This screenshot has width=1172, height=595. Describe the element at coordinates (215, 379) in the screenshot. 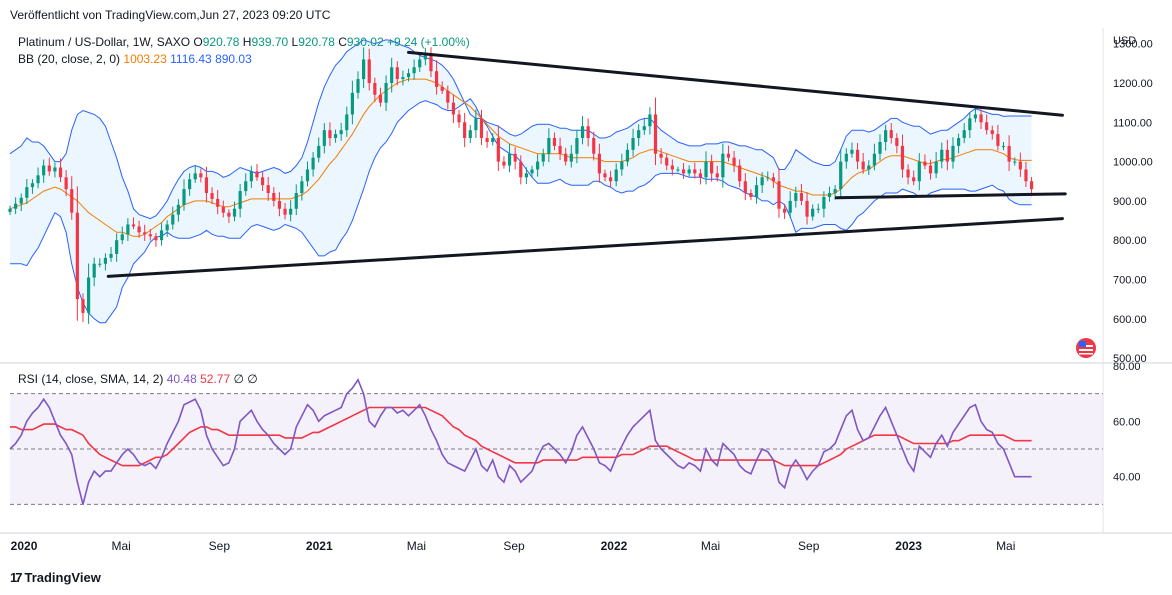

I see `rsi-sma-value: 52.77` at that location.